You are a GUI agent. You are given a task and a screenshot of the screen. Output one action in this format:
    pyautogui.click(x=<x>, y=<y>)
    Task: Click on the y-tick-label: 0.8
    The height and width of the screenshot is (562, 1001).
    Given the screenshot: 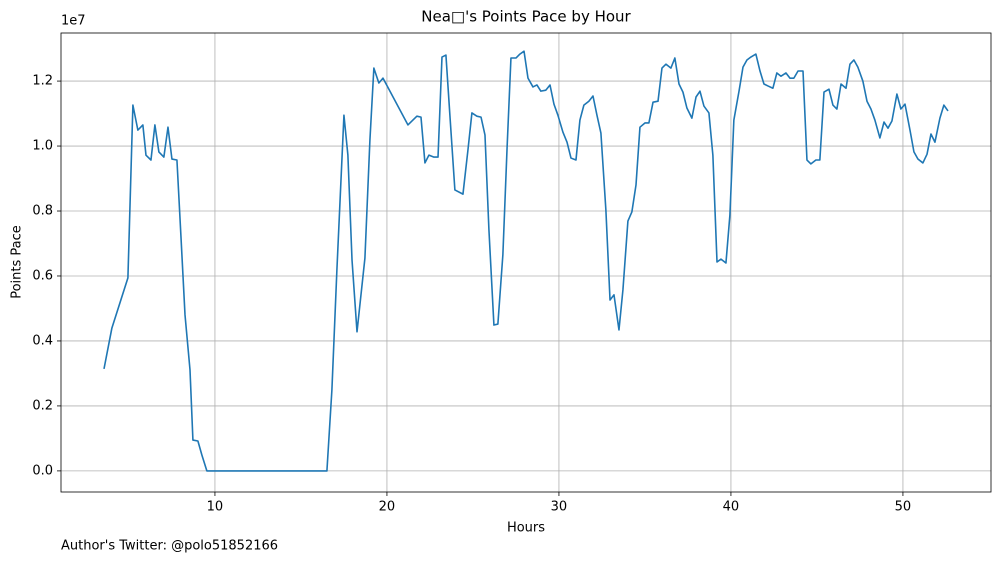 What is the action you would take?
    pyautogui.click(x=42, y=211)
    